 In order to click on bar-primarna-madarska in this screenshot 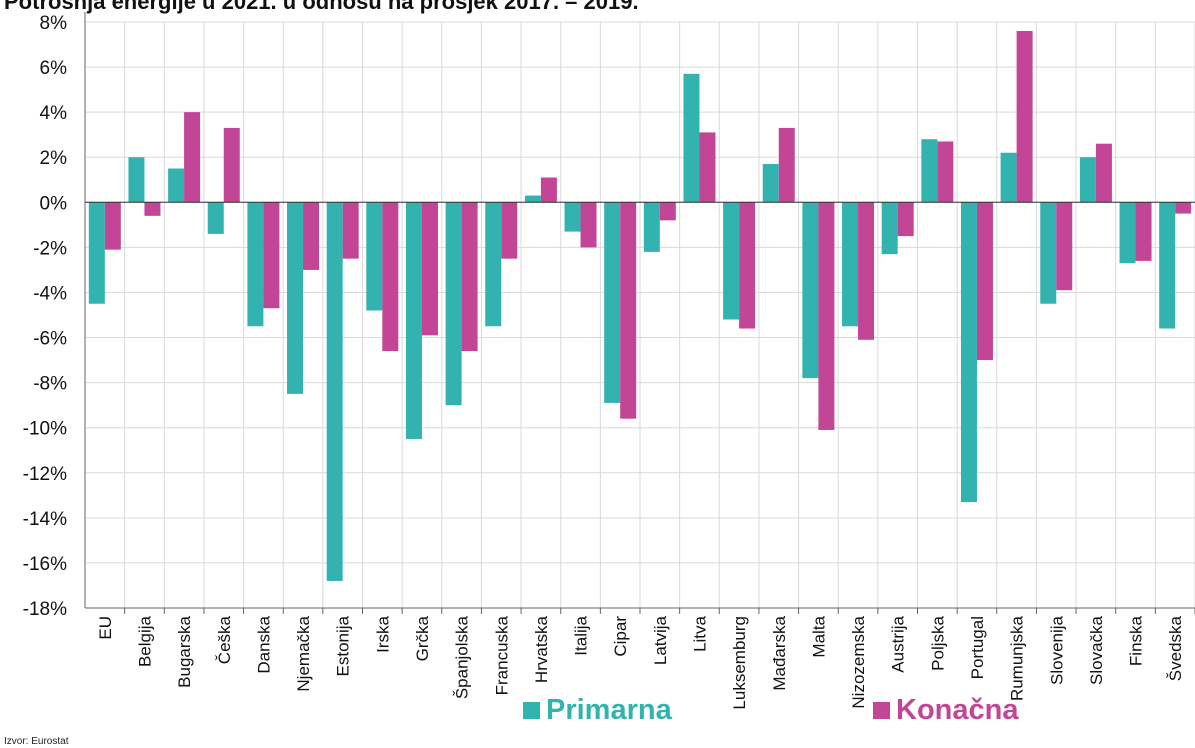, I will do `click(770, 183)`.